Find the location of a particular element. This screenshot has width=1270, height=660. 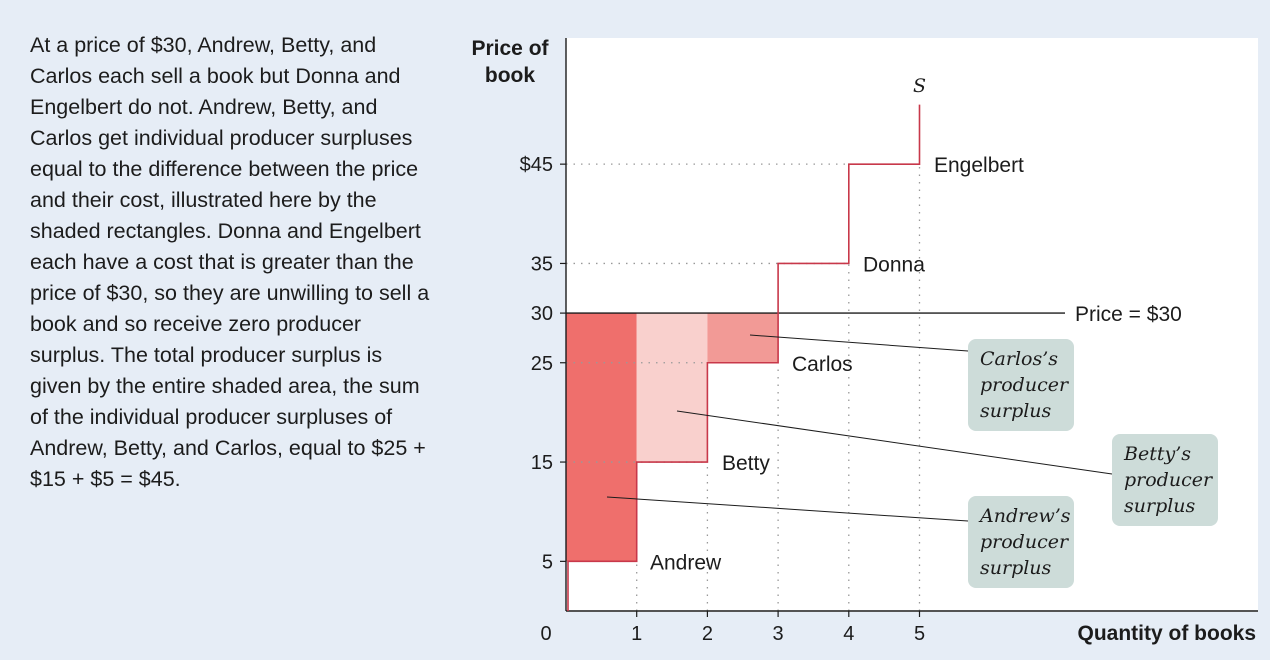

x-tick-label: 1 is located at coordinates (636, 634).